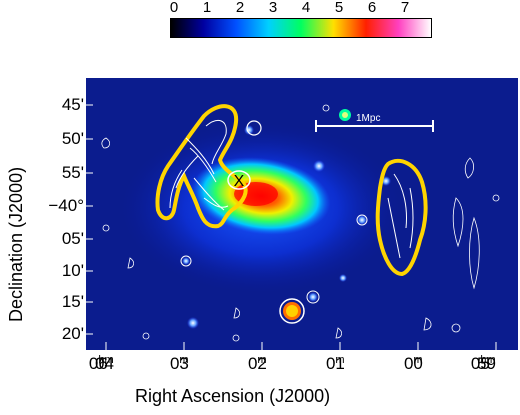 The image size is (520, 415). I want to click on colorbar, so click(301, 28).